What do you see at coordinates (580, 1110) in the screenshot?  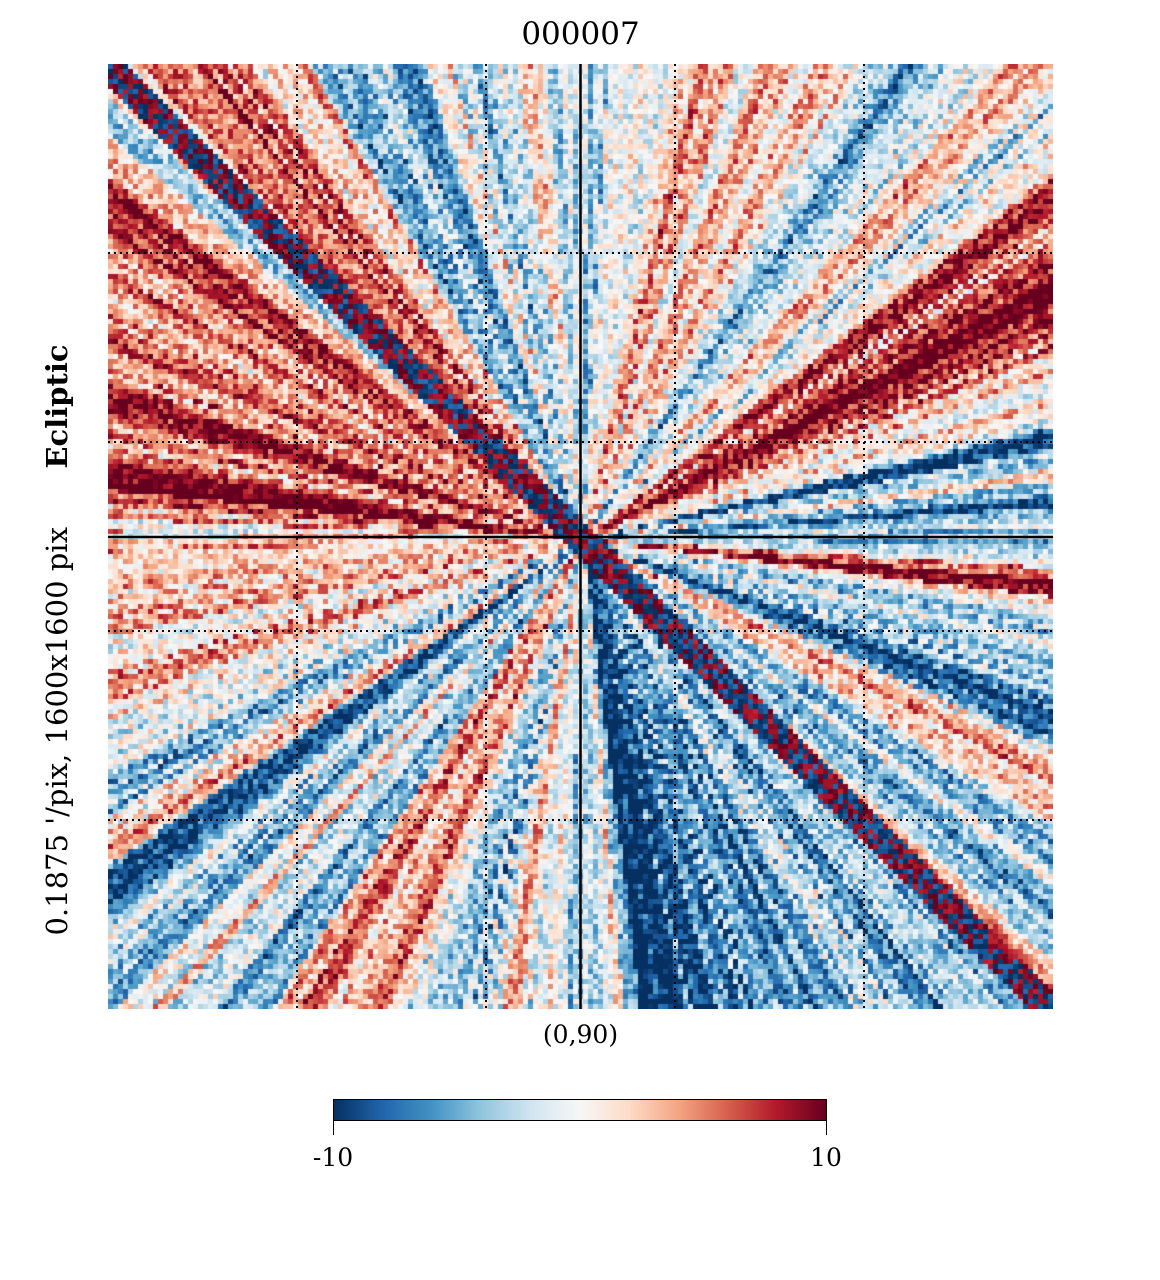 I see `colorbar` at bounding box center [580, 1110].